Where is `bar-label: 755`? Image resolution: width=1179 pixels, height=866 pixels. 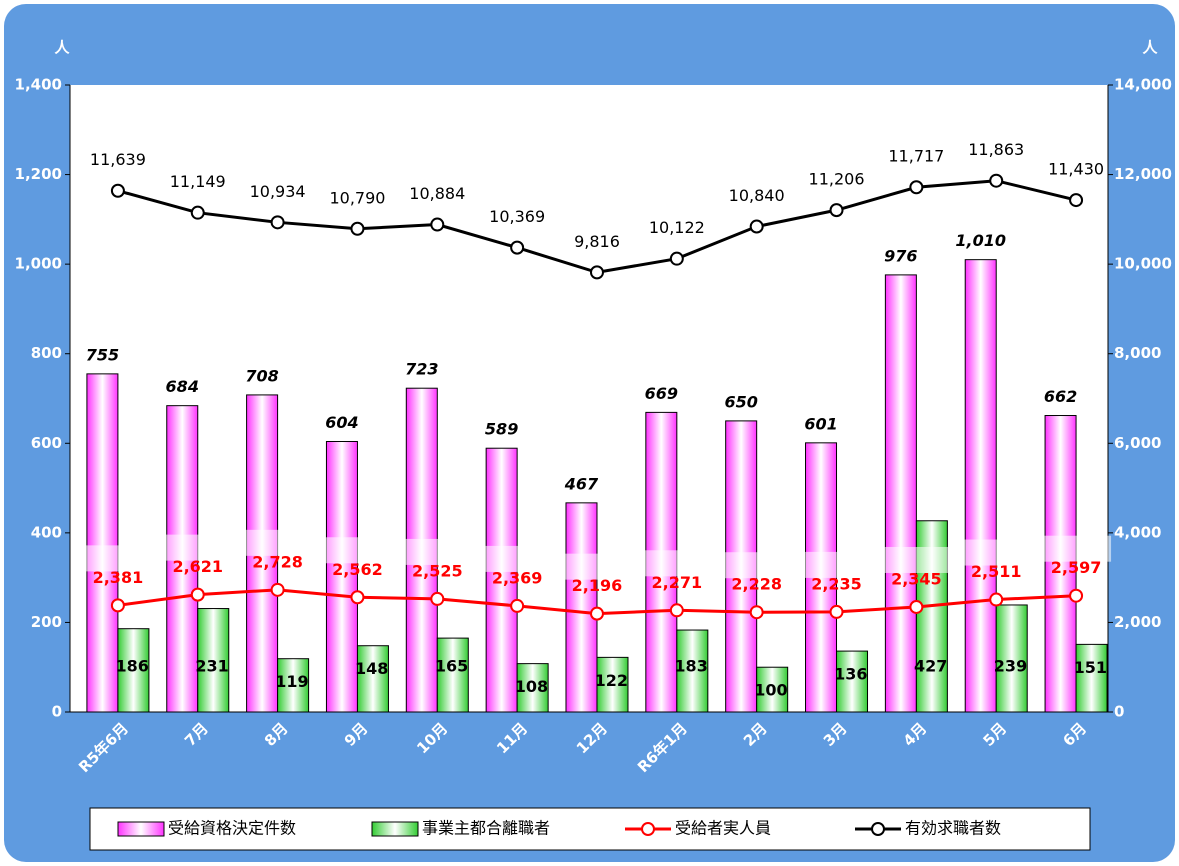
bar-label: 755 is located at coordinates (102, 354).